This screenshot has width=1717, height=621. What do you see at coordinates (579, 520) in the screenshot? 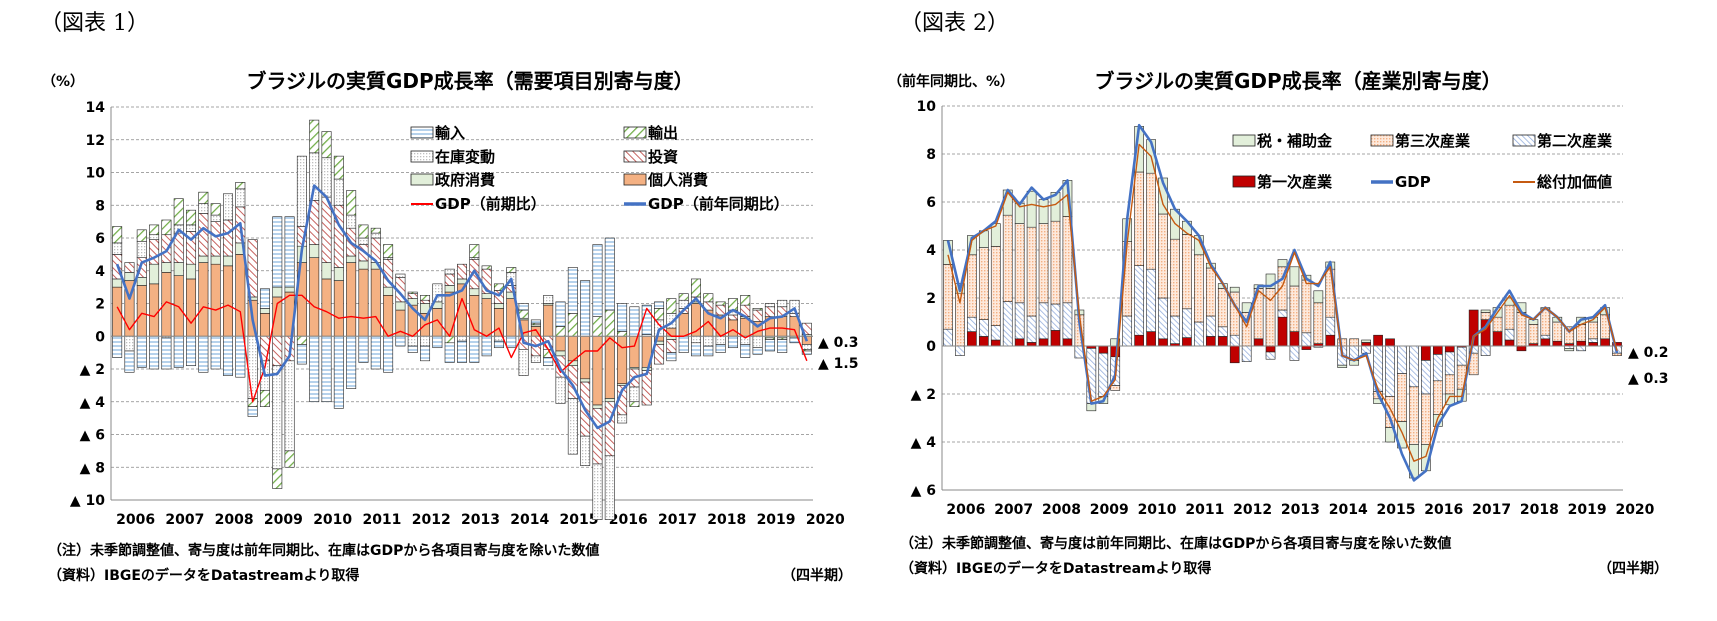
I see `x-tick-label: 2015` at bounding box center [579, 520].